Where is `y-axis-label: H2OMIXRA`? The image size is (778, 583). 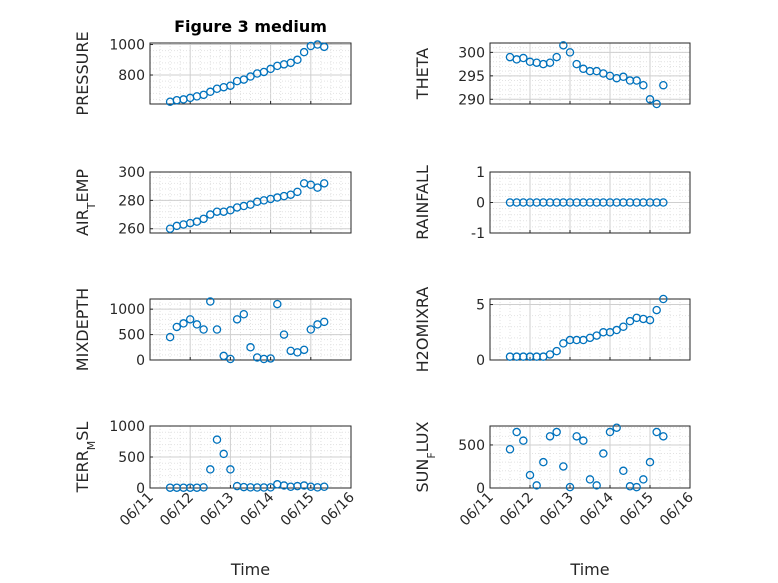
y-axis-label: H2OMIXRA is located at coordinates (422, 330).